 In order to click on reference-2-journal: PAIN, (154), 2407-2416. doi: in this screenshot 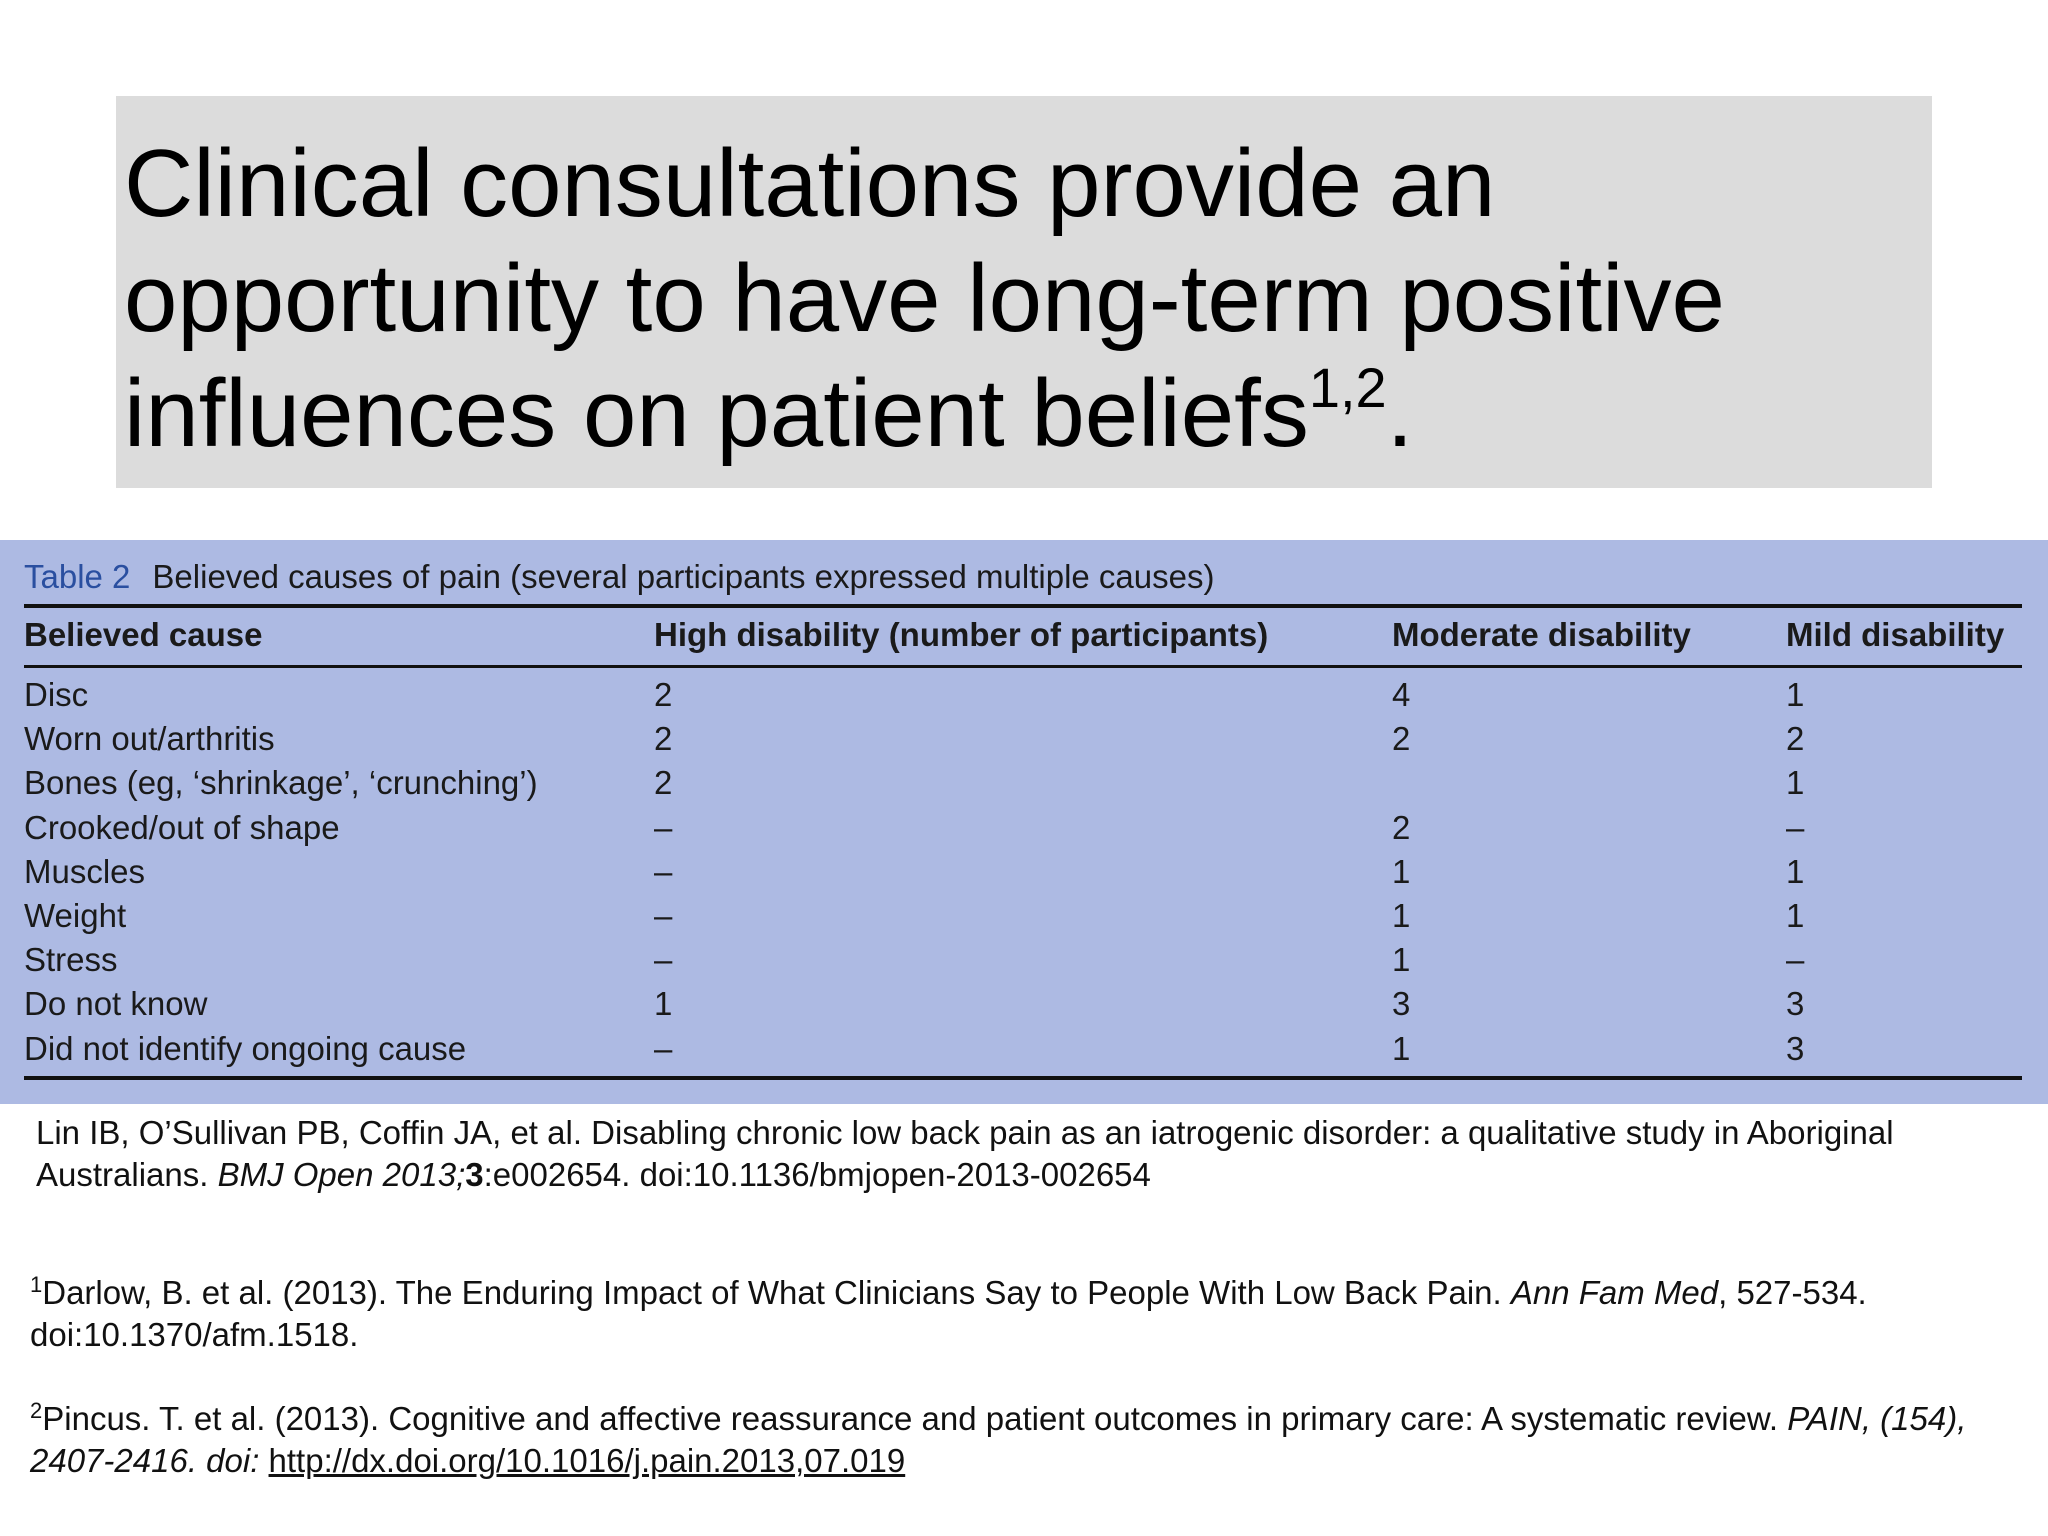, I will do `click(998, 1439)`.